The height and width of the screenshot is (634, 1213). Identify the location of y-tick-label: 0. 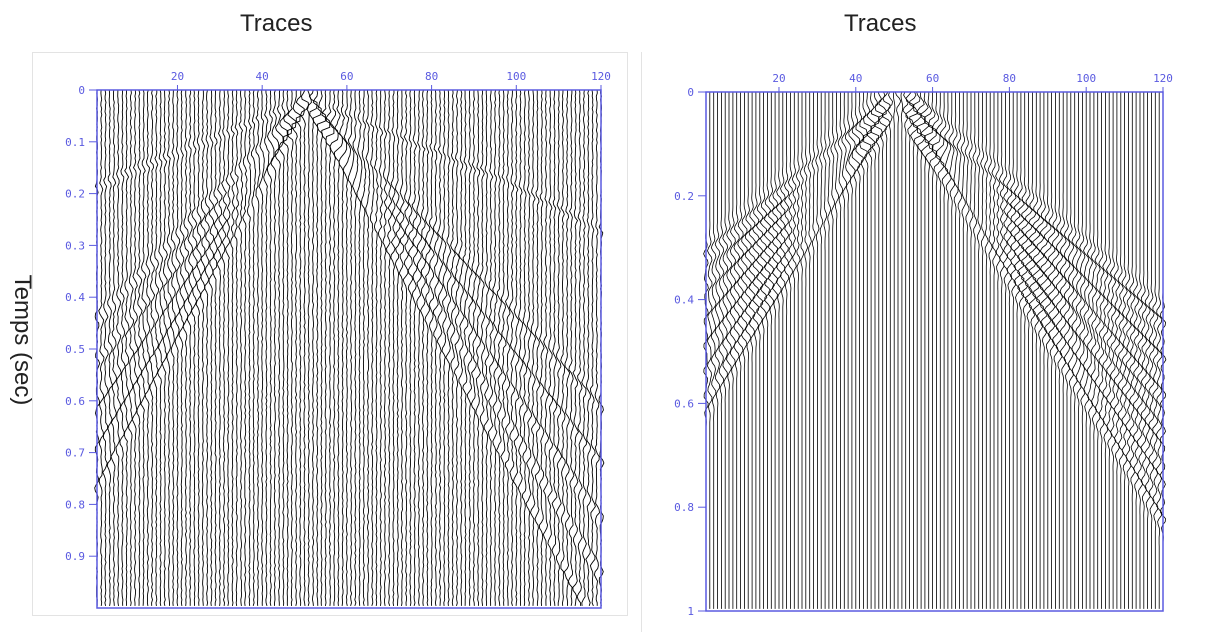
(690, 92).